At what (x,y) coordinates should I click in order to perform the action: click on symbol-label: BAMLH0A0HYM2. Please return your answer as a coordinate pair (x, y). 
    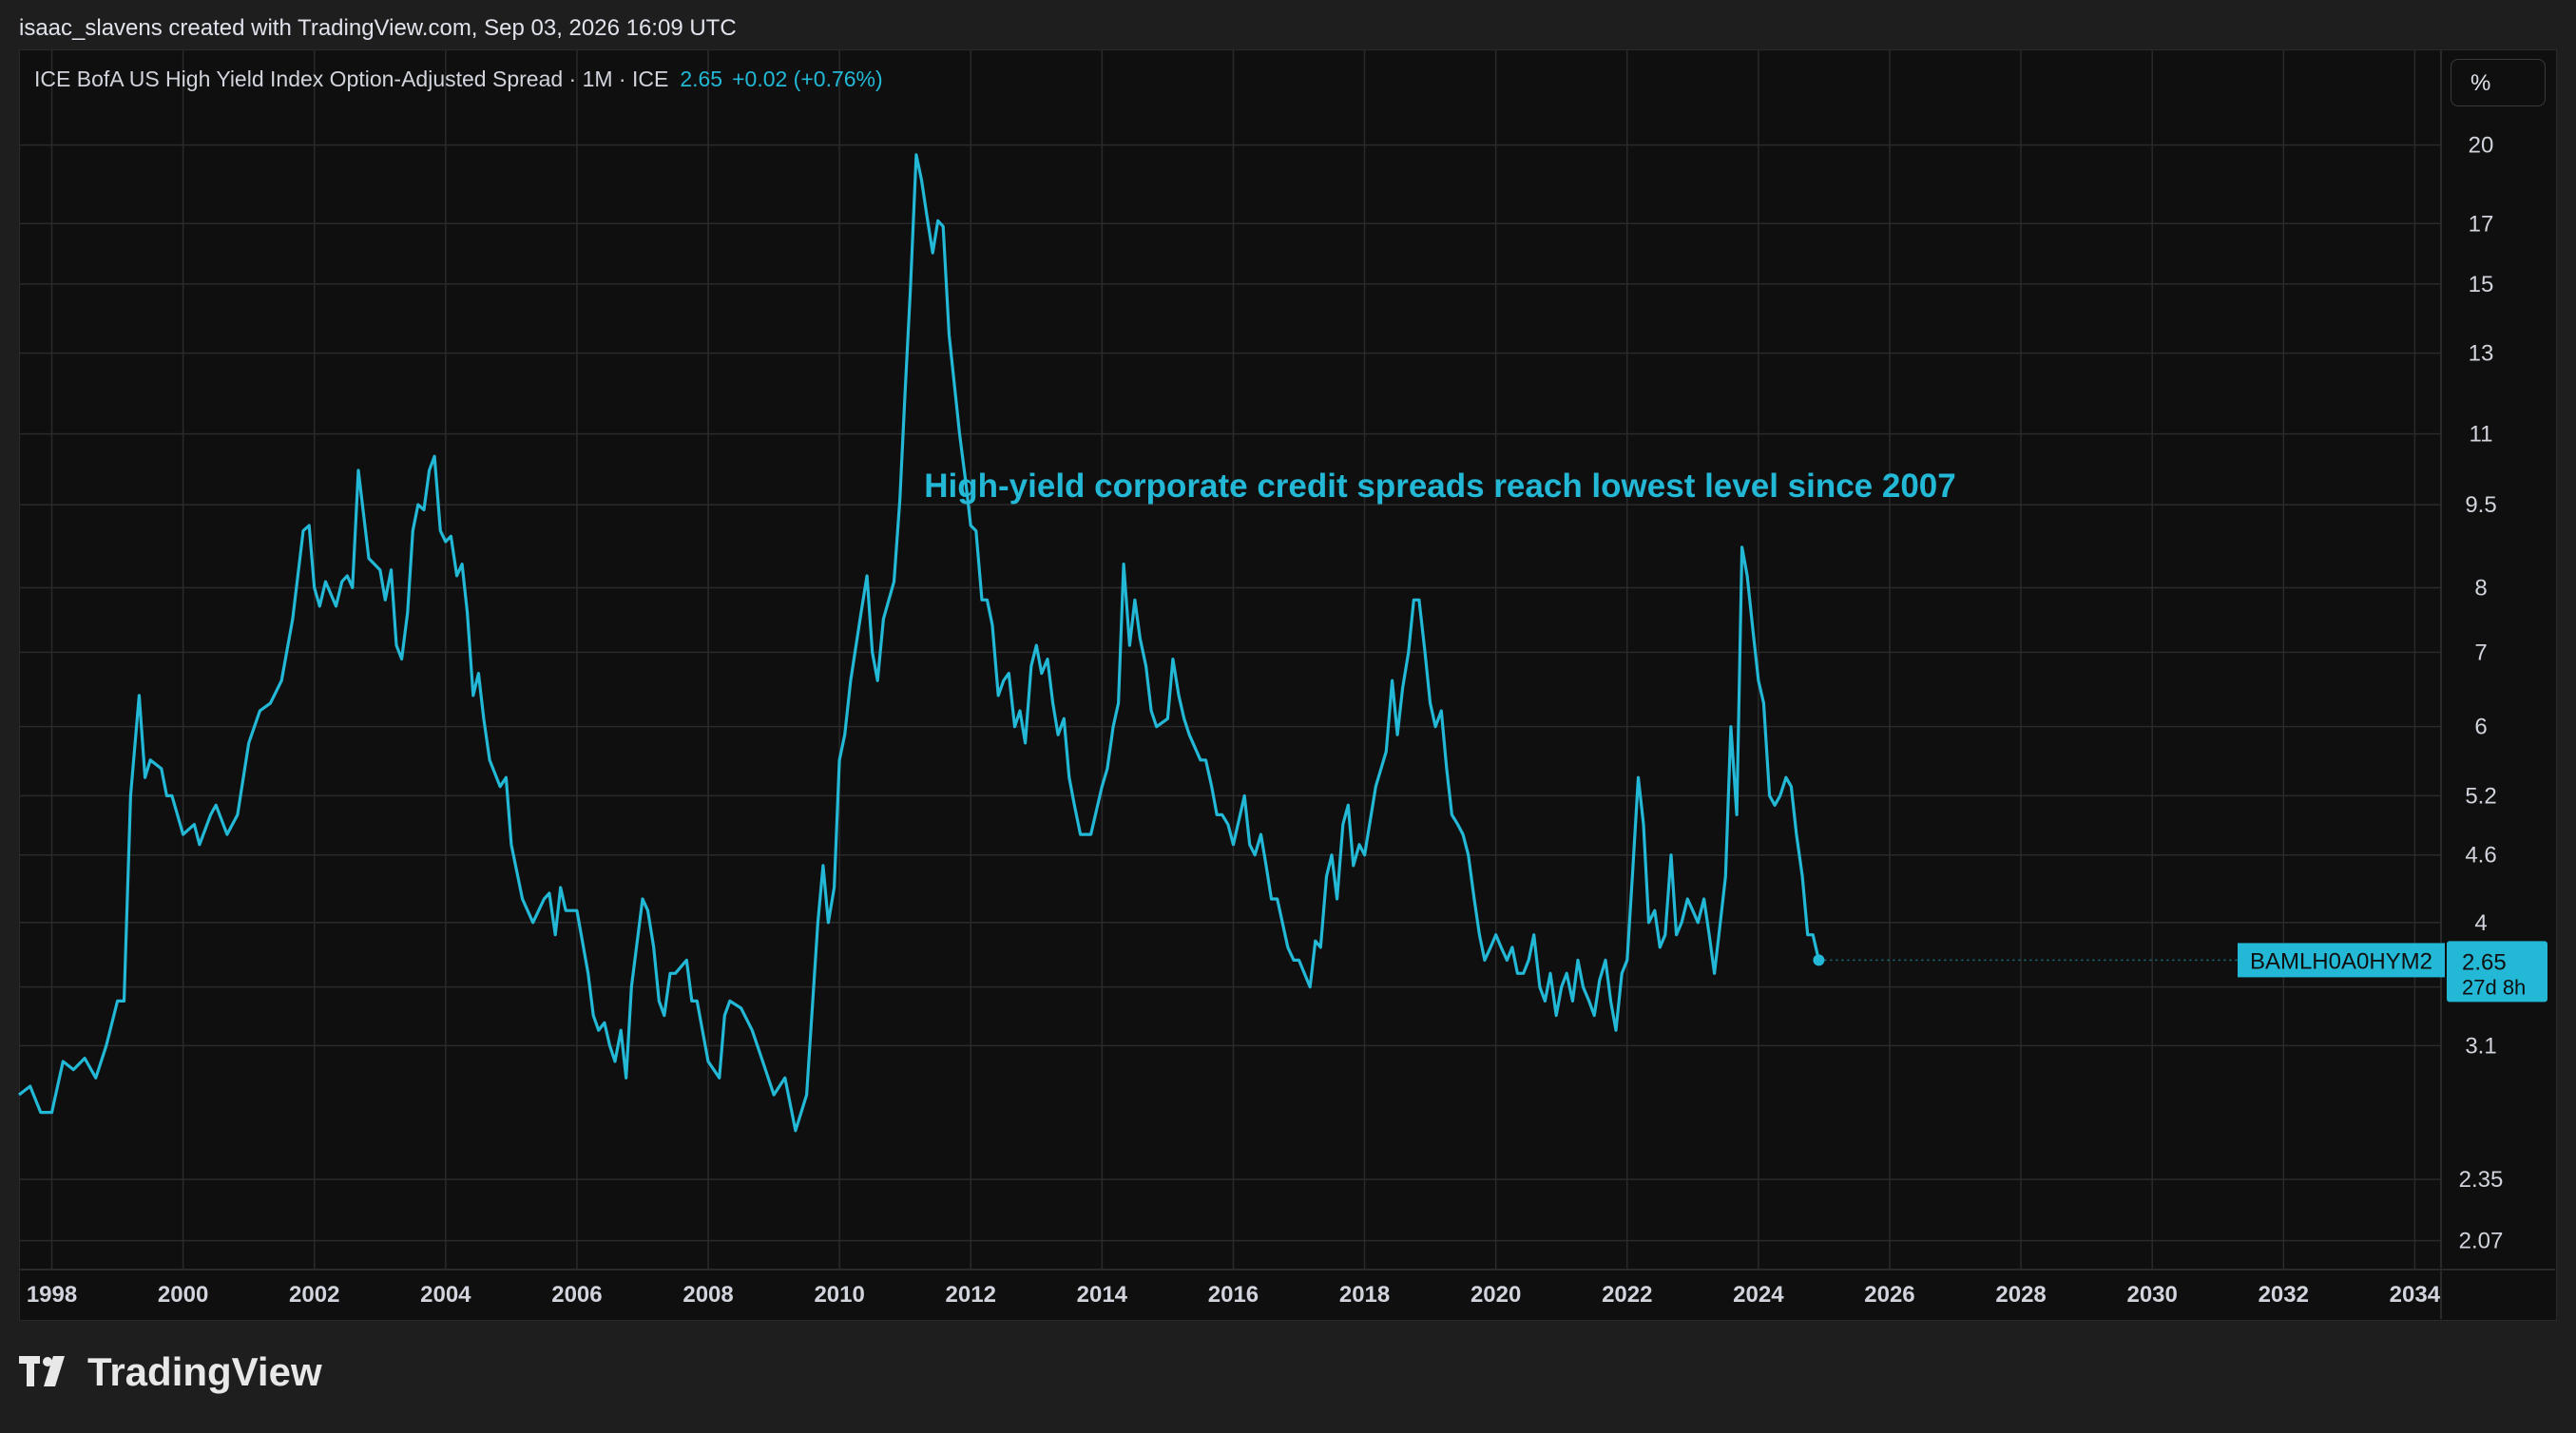
    Looking at the image, I should click on (2341, 961).